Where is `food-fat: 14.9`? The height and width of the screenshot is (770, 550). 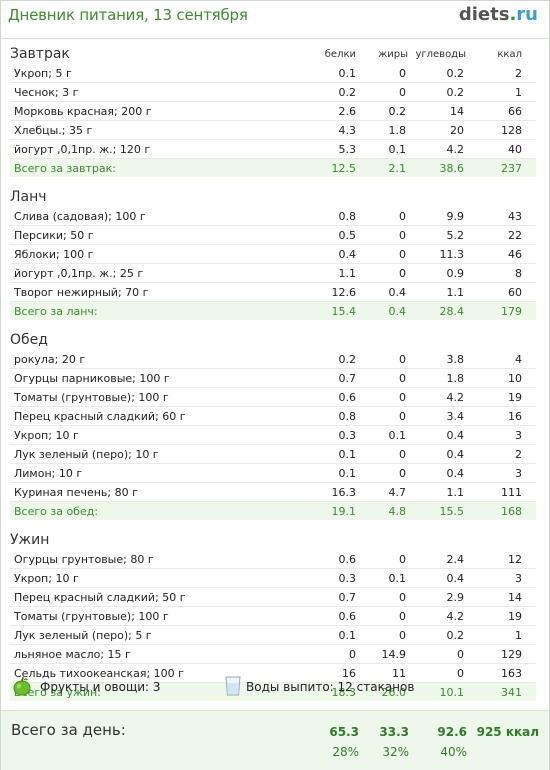 food-fat: 14.9 is located at coordinates (394, 654).